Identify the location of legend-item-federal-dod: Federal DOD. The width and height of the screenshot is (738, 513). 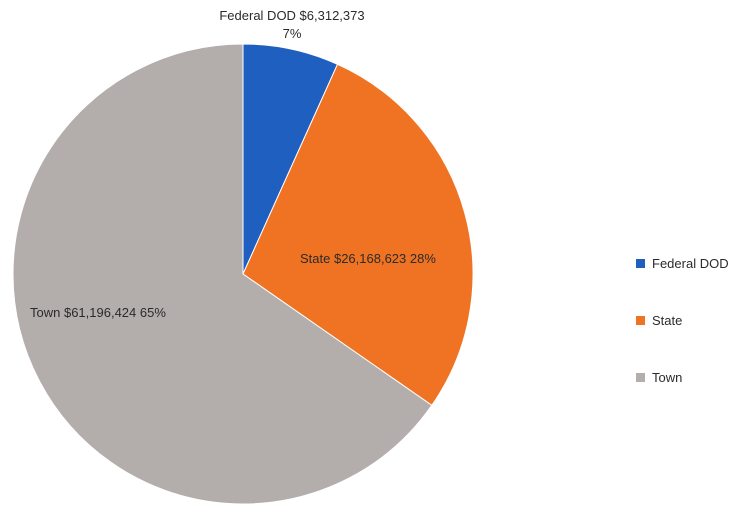
(682, 263).